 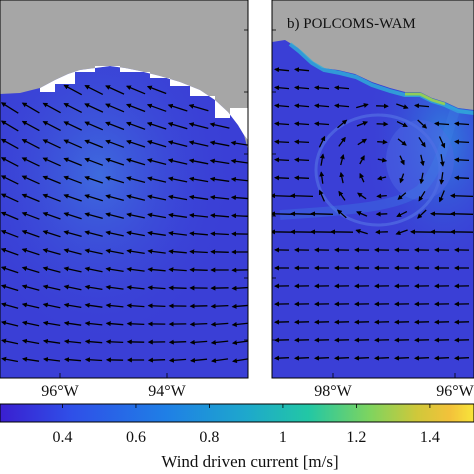 What do you see at coordinates (283, 437) in the screenshot?
I see `colorbar-tick-label: 1` at bounding box center [283, 437].